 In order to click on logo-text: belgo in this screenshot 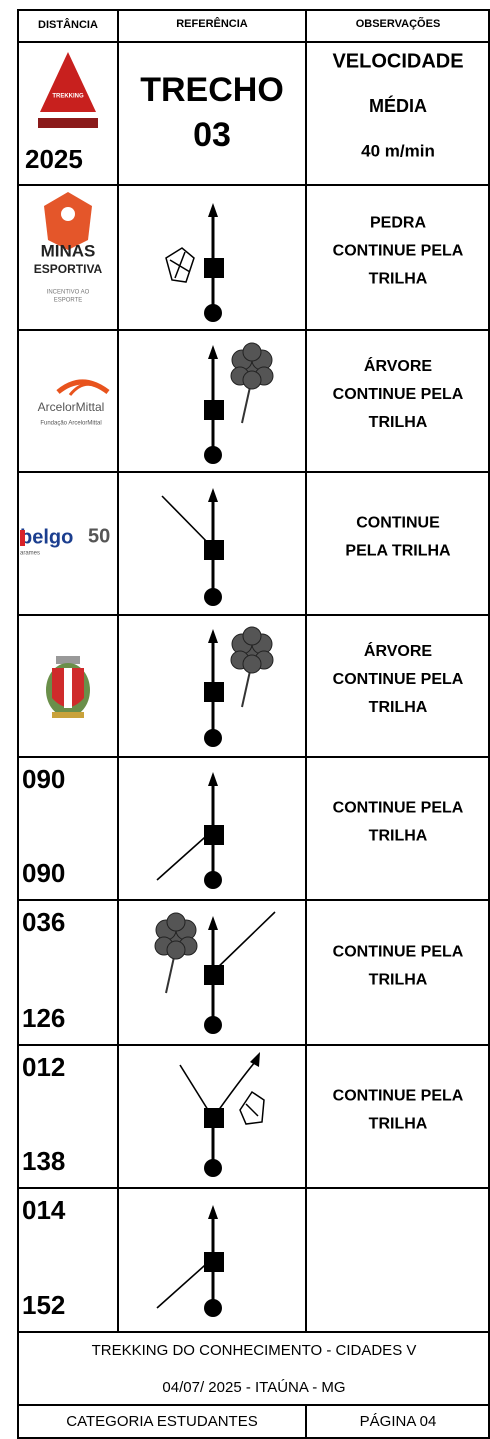, I will do `click(46, 537)`.